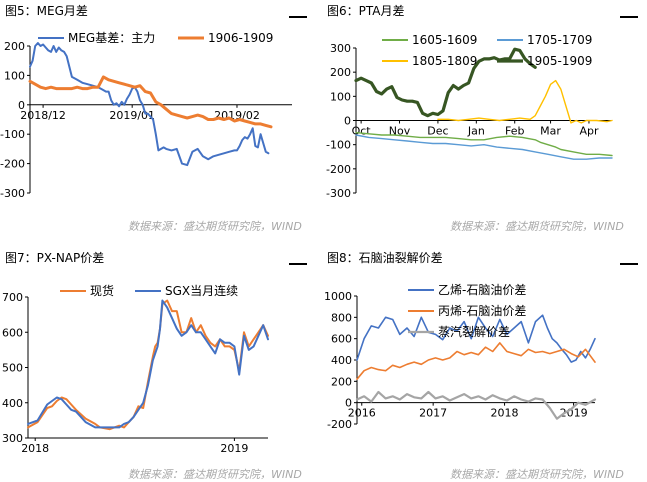  What do you see at coordinates (444, 40) in the screenshot?
I see `legend-label-0: 1605-1609` at bounding box center [444, 40].